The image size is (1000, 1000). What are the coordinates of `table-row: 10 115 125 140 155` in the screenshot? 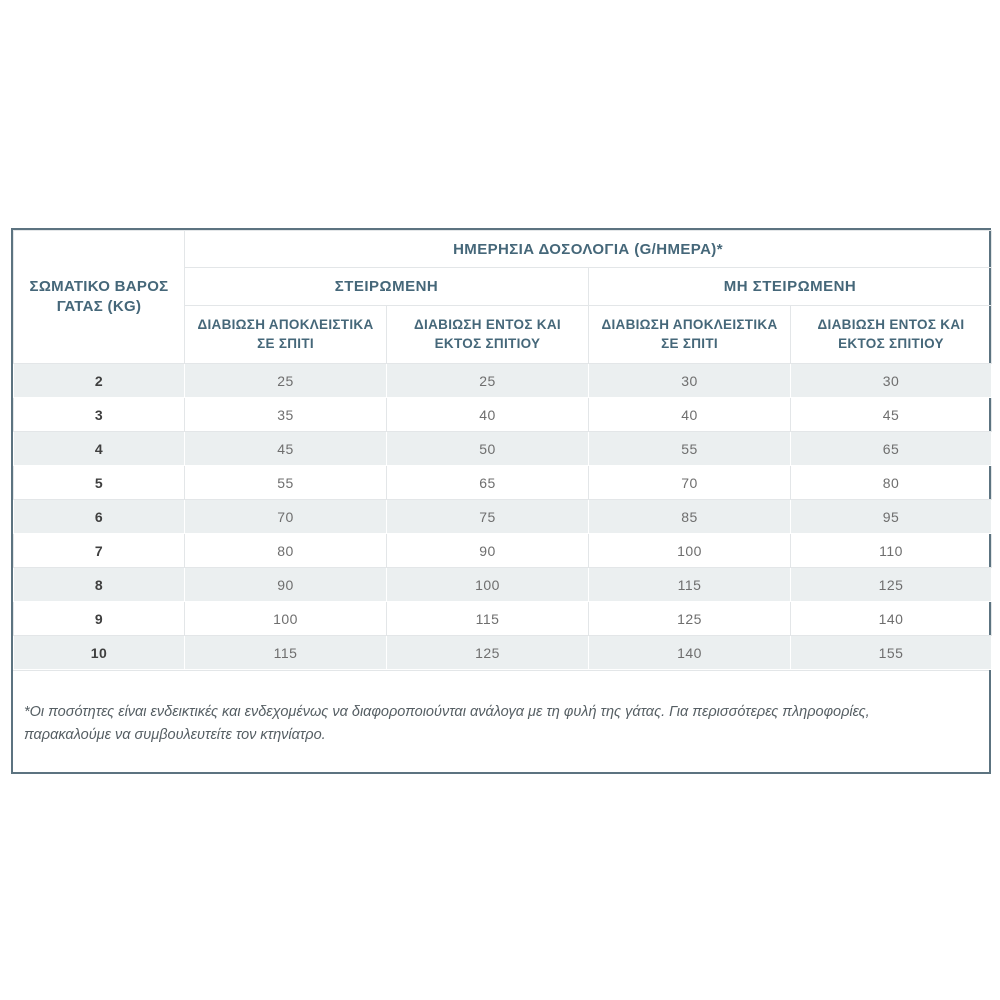 It's located at (502, 652).